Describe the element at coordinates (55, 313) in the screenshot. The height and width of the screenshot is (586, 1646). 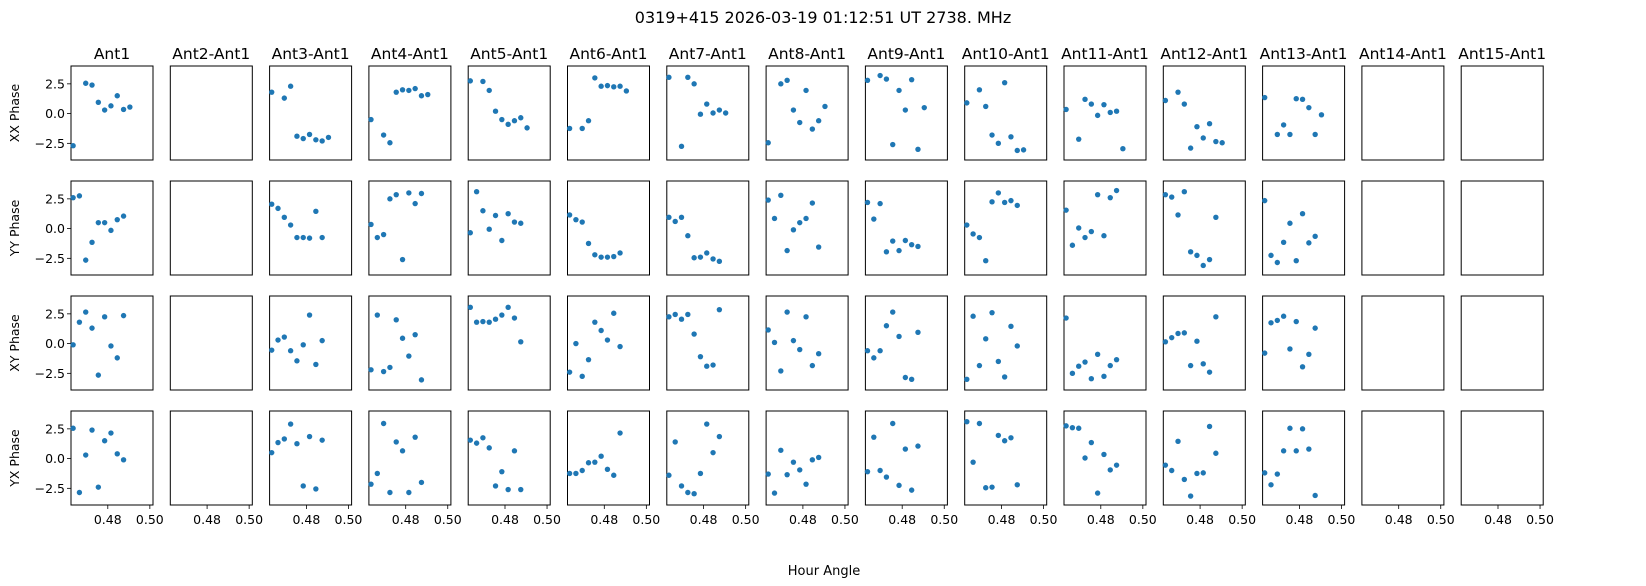
I see `y-tick-label: 2.5` at that location.